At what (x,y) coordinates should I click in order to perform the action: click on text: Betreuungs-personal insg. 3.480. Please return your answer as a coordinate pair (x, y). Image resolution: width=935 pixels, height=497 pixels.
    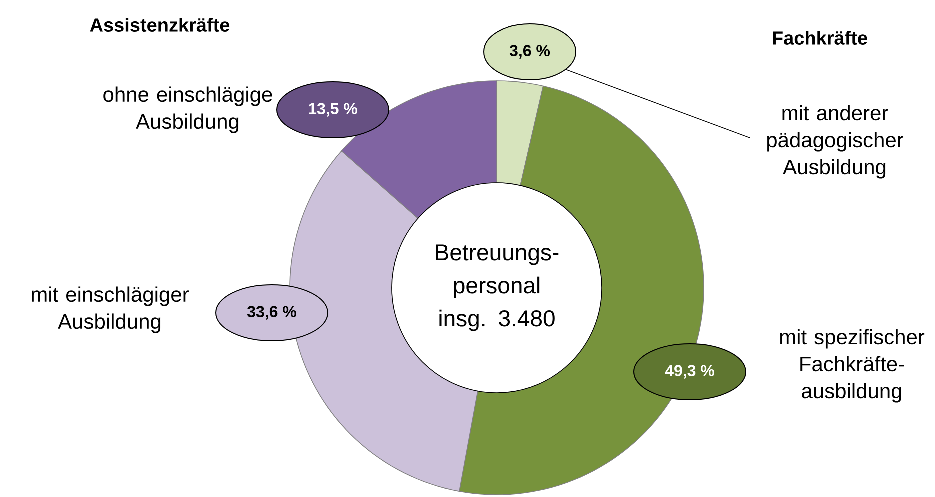
    Looking at the image, I should click on (497, 288).